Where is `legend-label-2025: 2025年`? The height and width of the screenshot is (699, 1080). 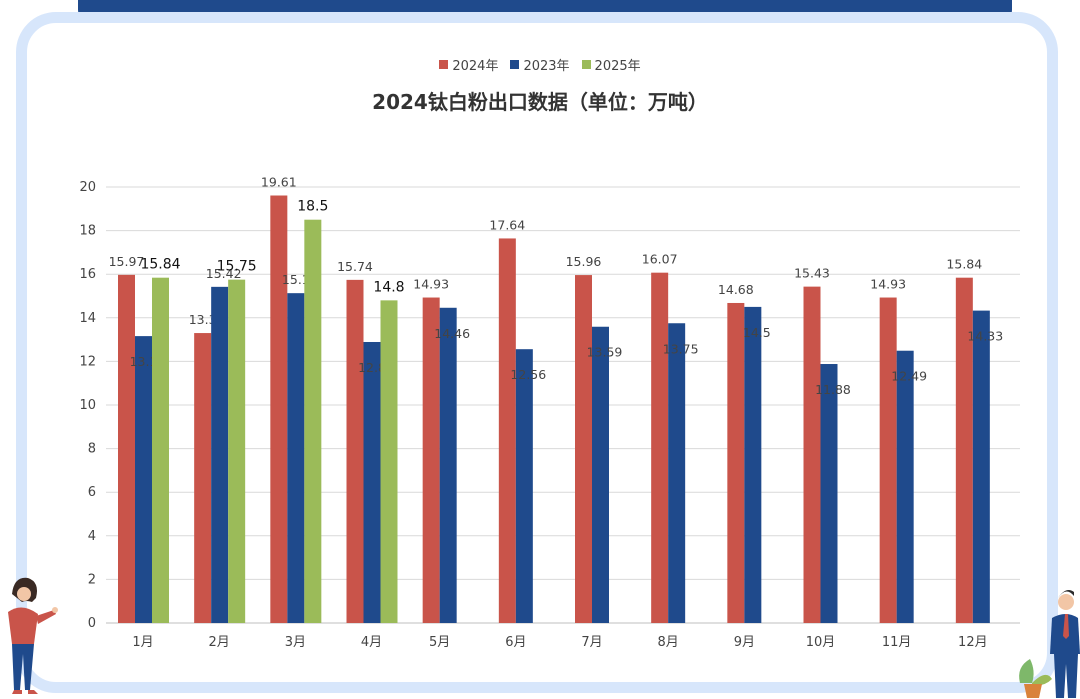
legend-label-2025: 2025年 is located at coordinates (617, 66).